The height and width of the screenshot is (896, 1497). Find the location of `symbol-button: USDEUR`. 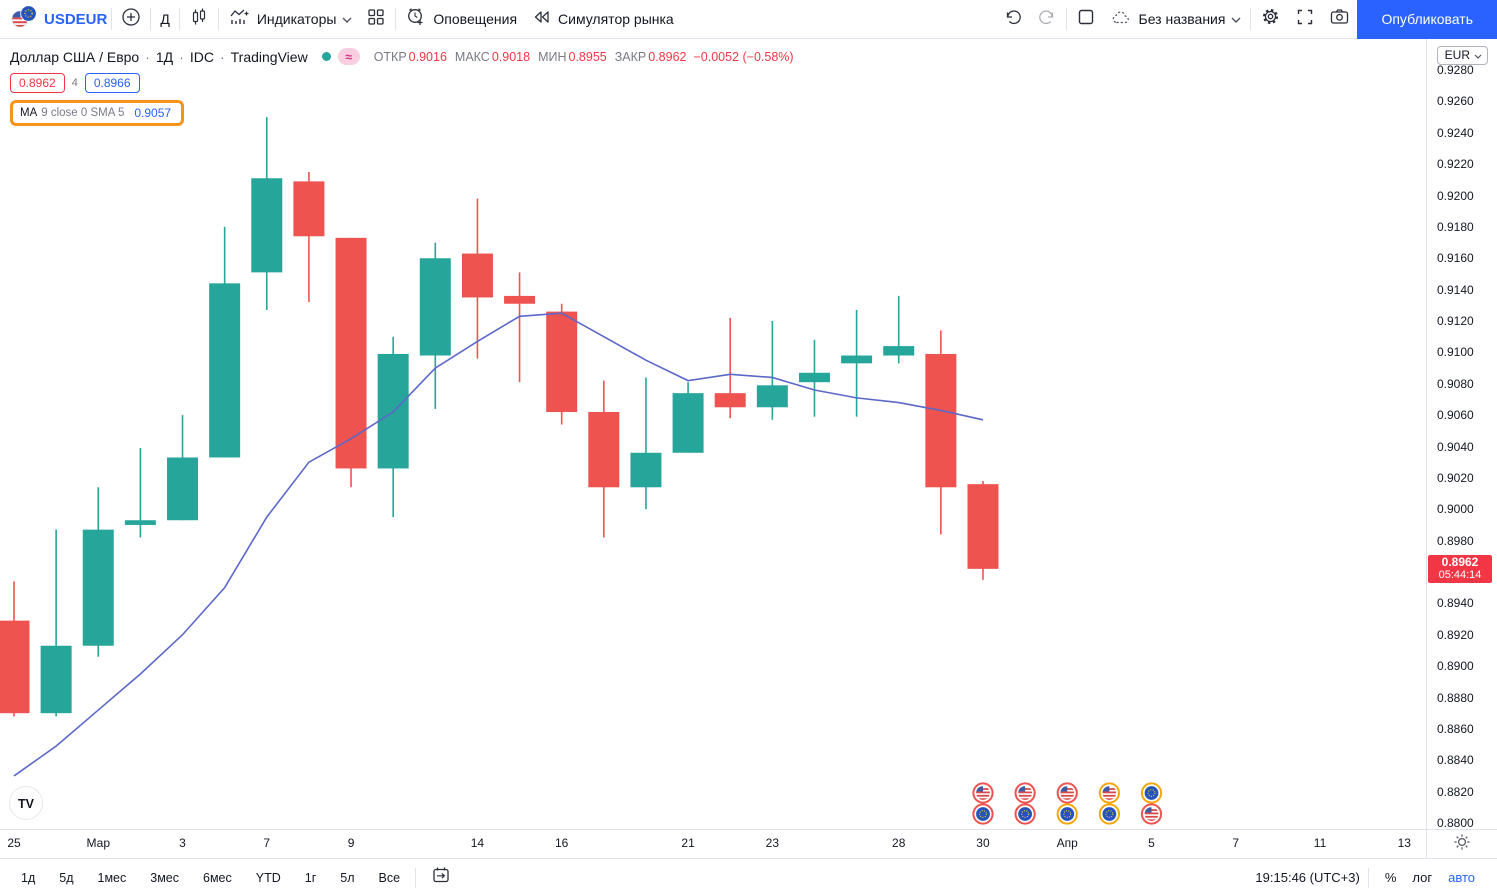

symbol-button: USDEUR is located at coordinates (58, 19).